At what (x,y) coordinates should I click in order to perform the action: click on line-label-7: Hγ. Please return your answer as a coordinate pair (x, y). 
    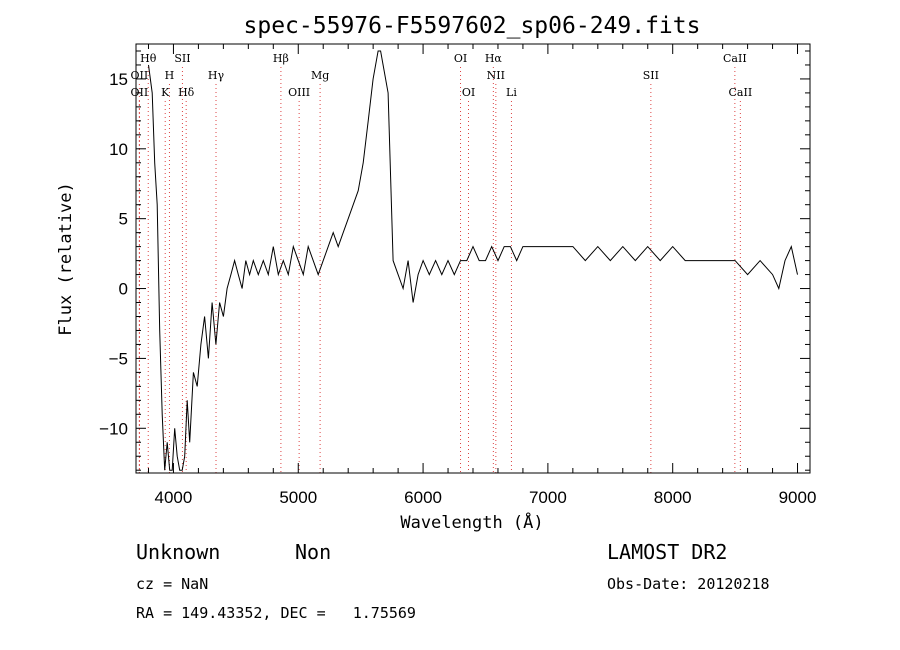
    Looking at the image, I should click on (216, 75).